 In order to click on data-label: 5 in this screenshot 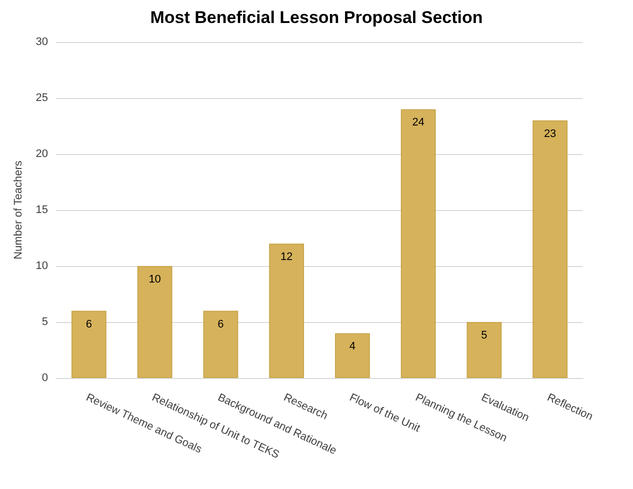, I will do `click(484, 336)`.